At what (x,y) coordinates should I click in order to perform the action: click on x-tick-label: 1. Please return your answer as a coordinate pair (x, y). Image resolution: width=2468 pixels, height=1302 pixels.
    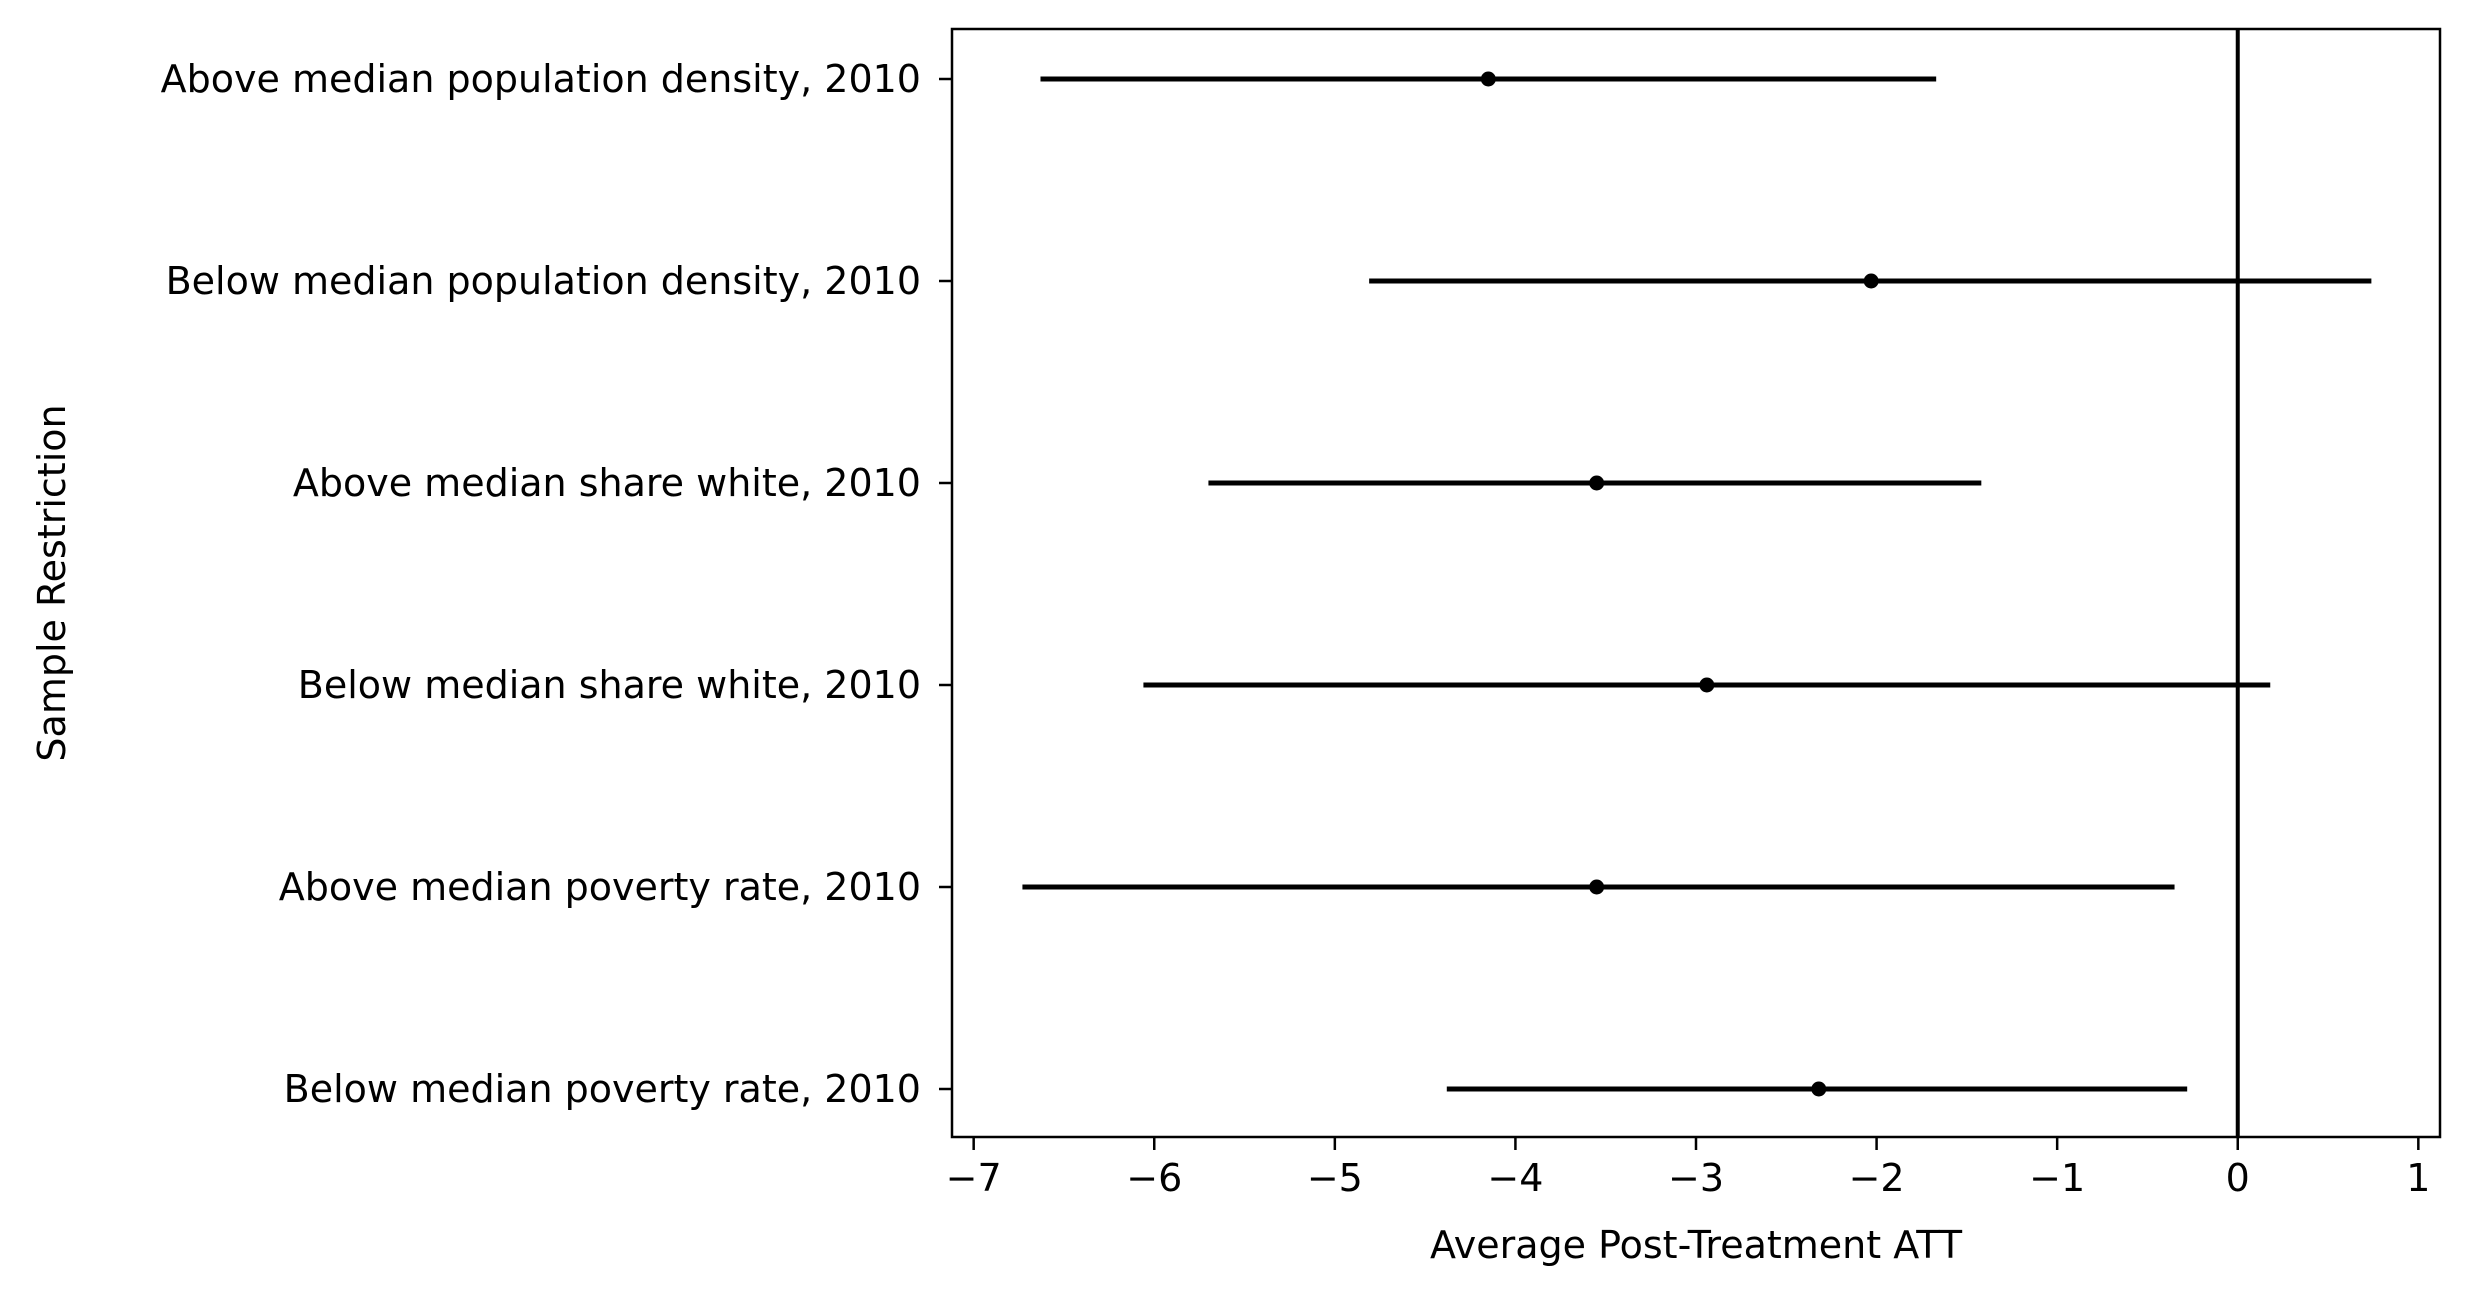
    Looking at the image, I should click on (2418, 1178).